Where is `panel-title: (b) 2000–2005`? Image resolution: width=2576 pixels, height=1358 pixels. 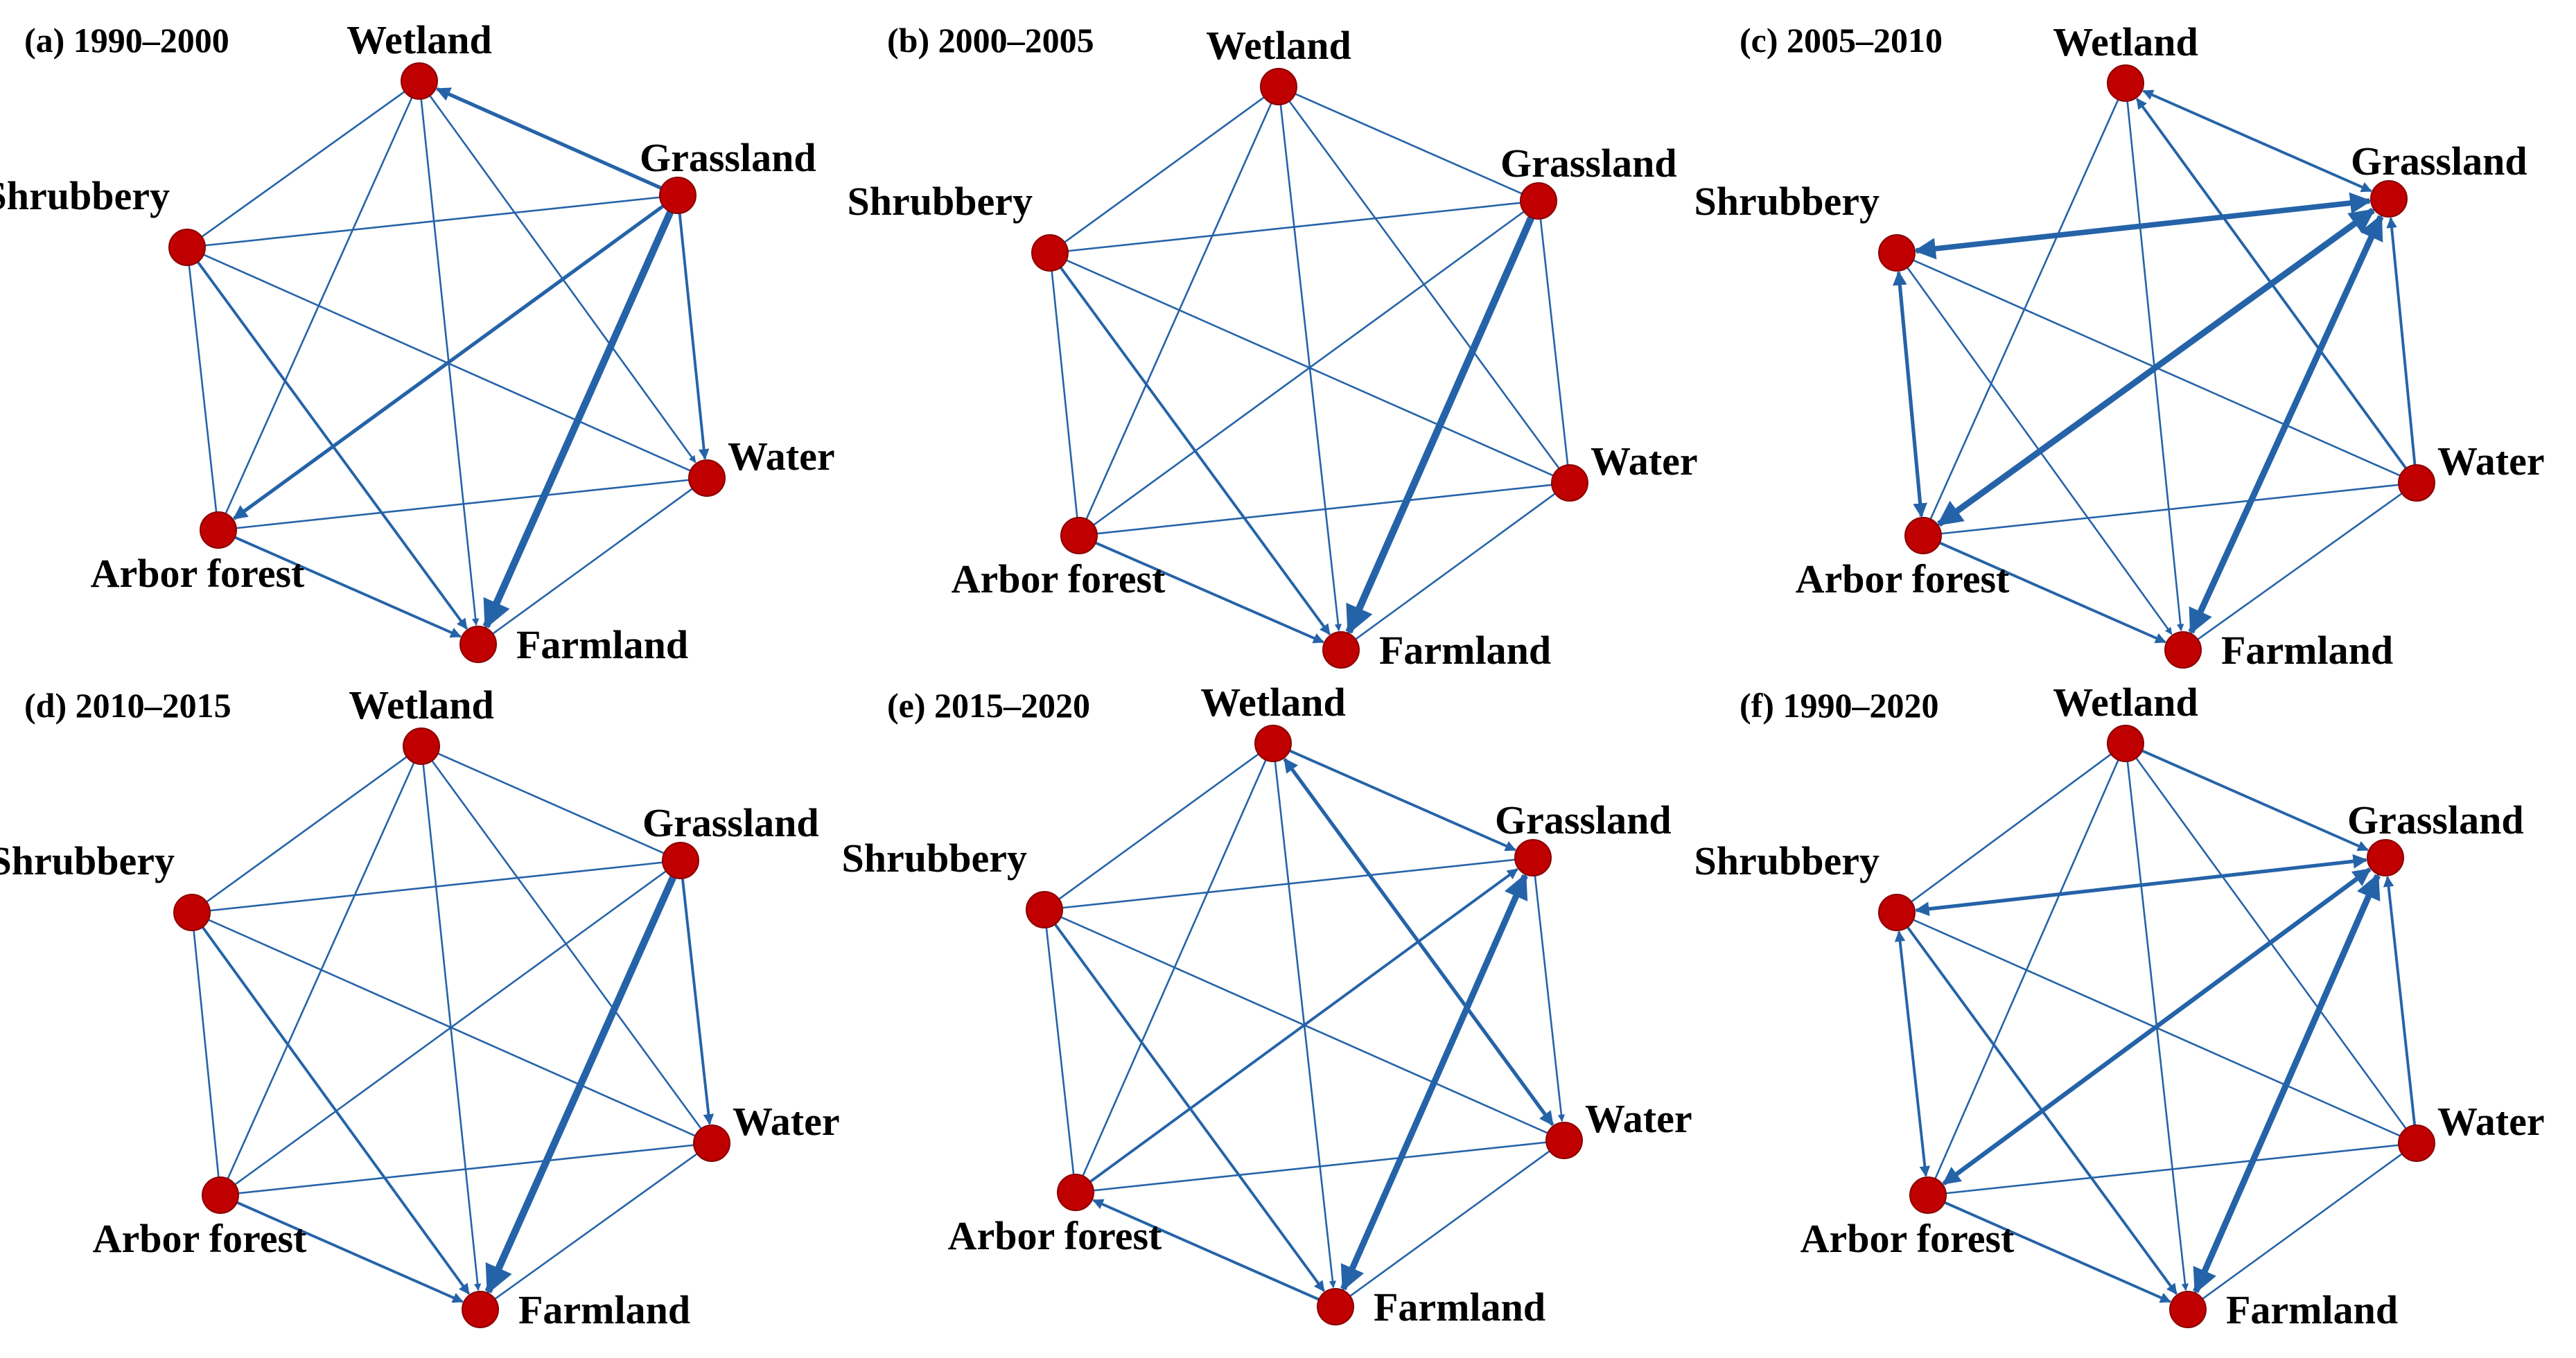 panel-title: (b) 2000–2005 is located at coordinates (990, 40).